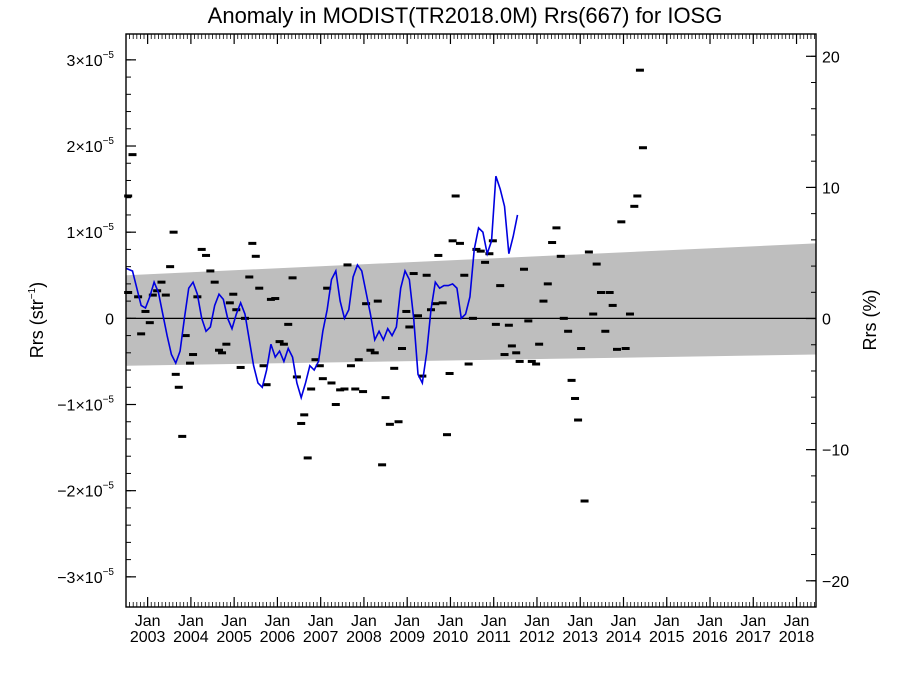 The height and width of the screenshot is (675, 900). What do you see at coordinates (537, 637) in the screenshot?
I see `x-tick-year: 2012` at bounding box center [537, 637].